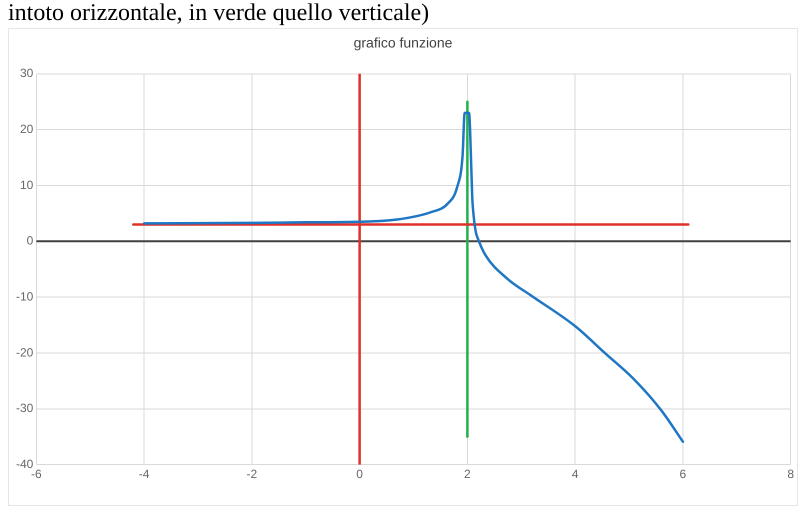 This screenshot has width=800, height=508. What do you see at coordinates (790, 474) in the screenshot?
I see `x-tick-label: 8` at bounding box center [790, 474].